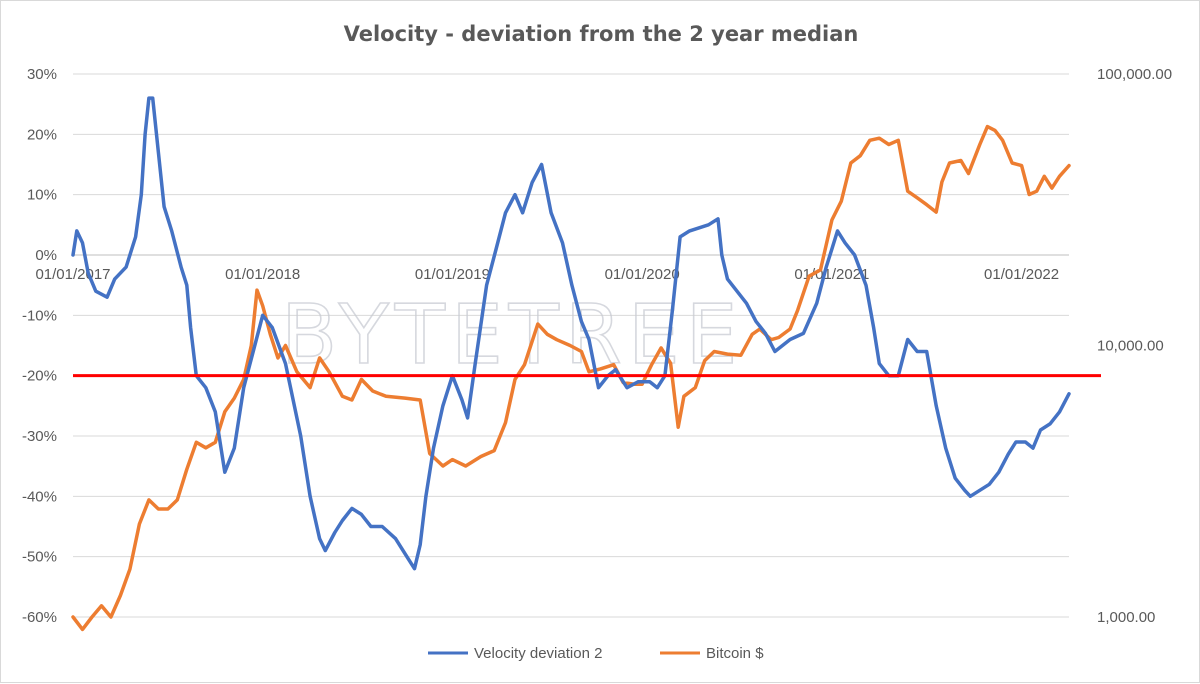 Image resolution: width=1200 pixels, height=684 pixels. Describe the element at coordinates (1130, 346) in the screenshot. I see `y-right-tick-label: 10,000.00` at that location.